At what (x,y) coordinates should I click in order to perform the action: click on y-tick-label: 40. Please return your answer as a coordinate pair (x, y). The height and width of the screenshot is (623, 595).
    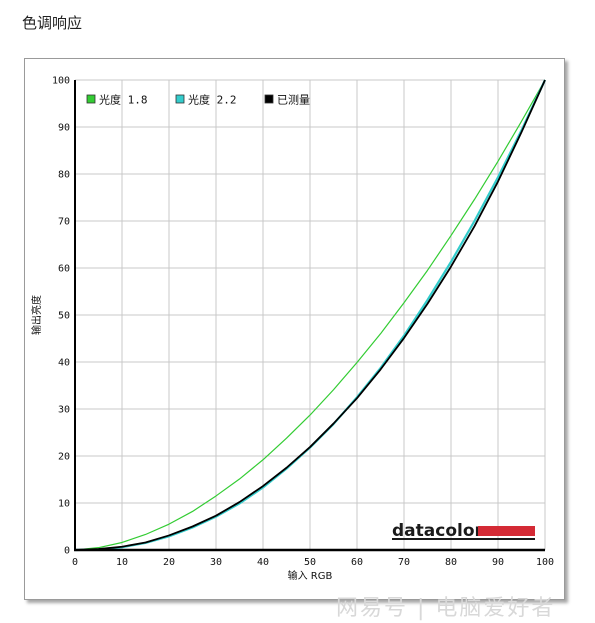
    Looking at the image, I should click on (64, 363).